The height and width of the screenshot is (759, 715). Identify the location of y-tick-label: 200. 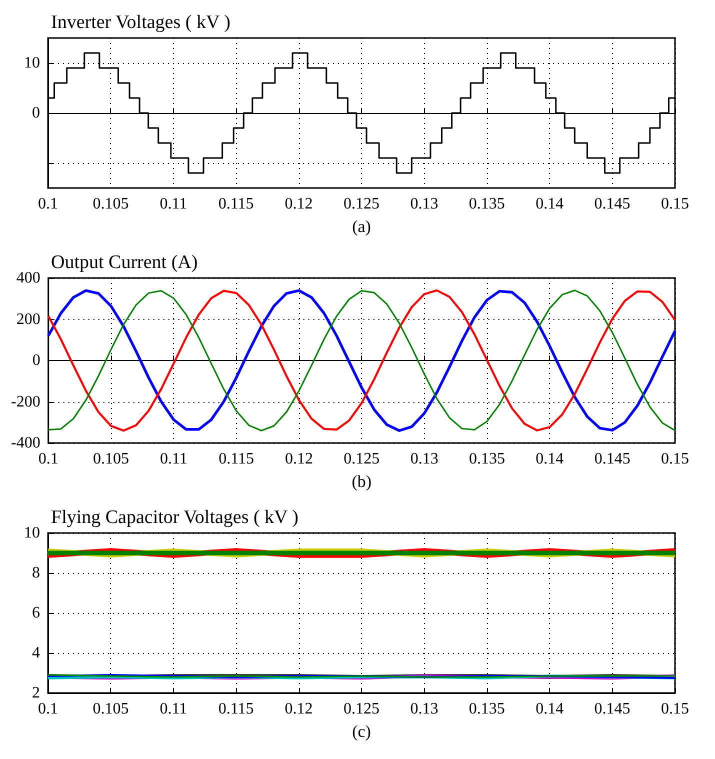
(28, 319).